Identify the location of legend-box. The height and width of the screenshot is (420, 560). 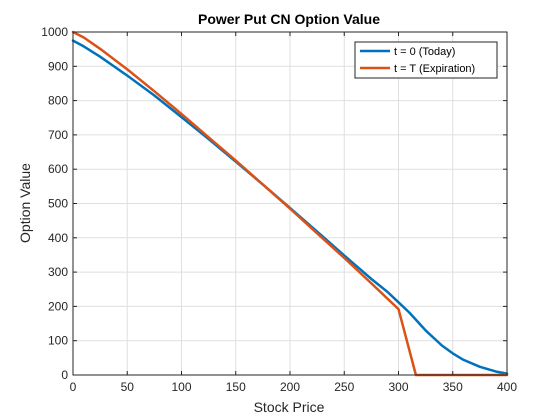
(426, 60).